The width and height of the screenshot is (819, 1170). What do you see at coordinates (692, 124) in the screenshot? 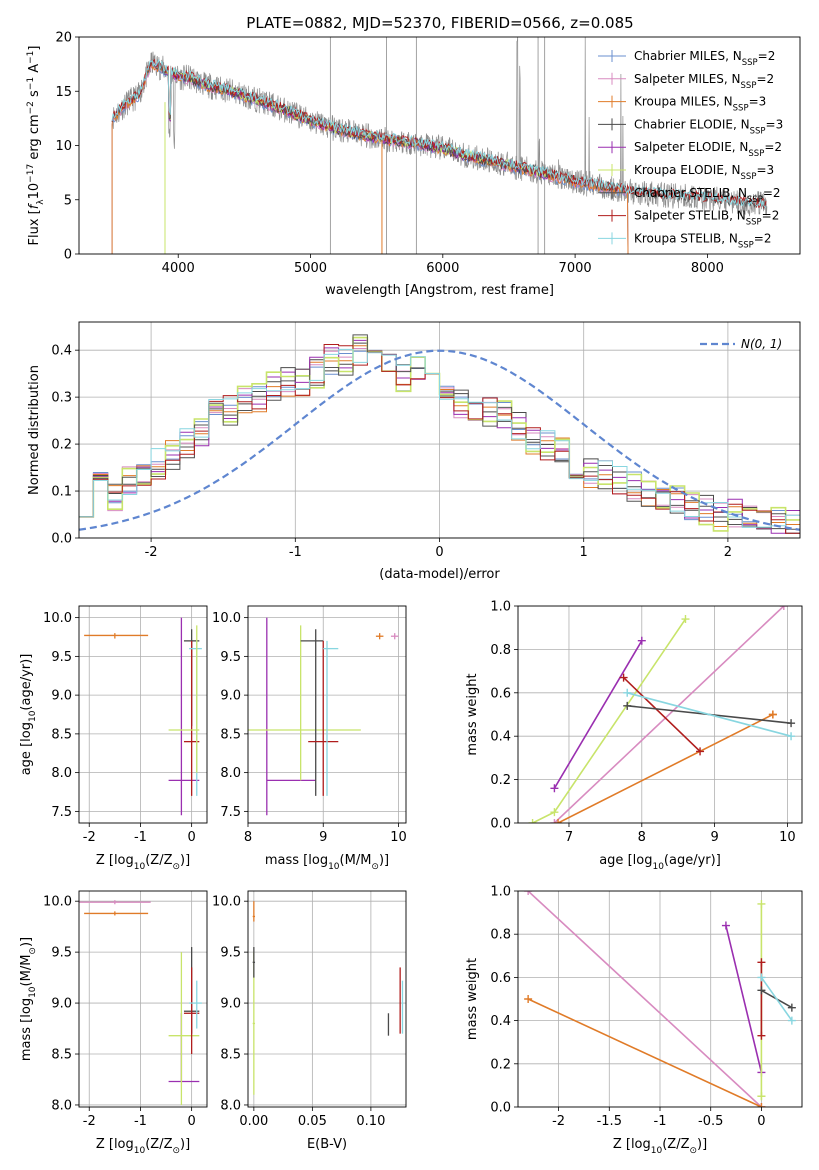
I see `legend-name: Chabrier ELODIE, N` at bounding box center [692, 124].